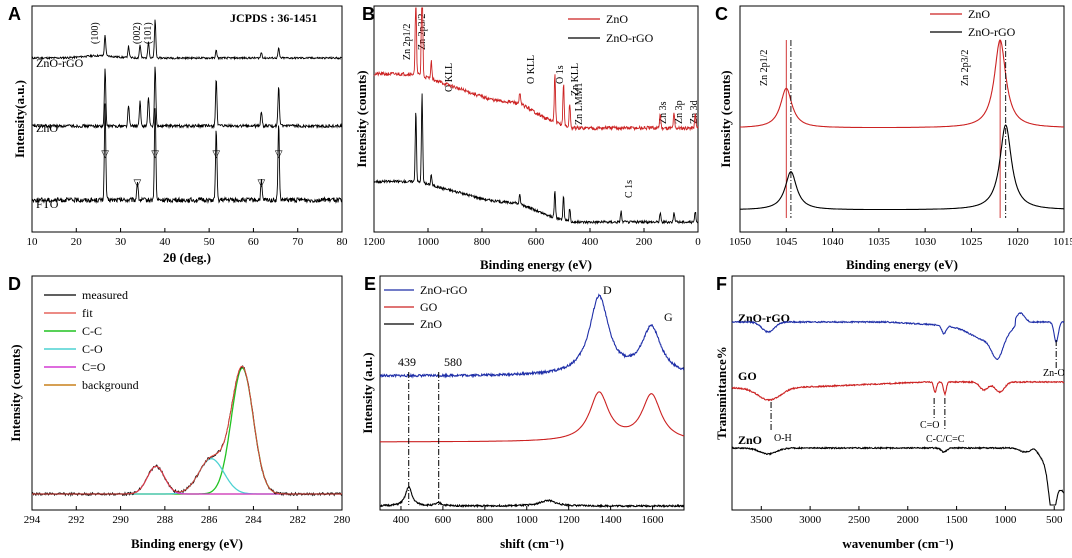 The width and height of the screenshot is (1072, 558). Describe the element at coordinates (370, 284) in the screenshot. I see `panel-e-letter: E` at that location.